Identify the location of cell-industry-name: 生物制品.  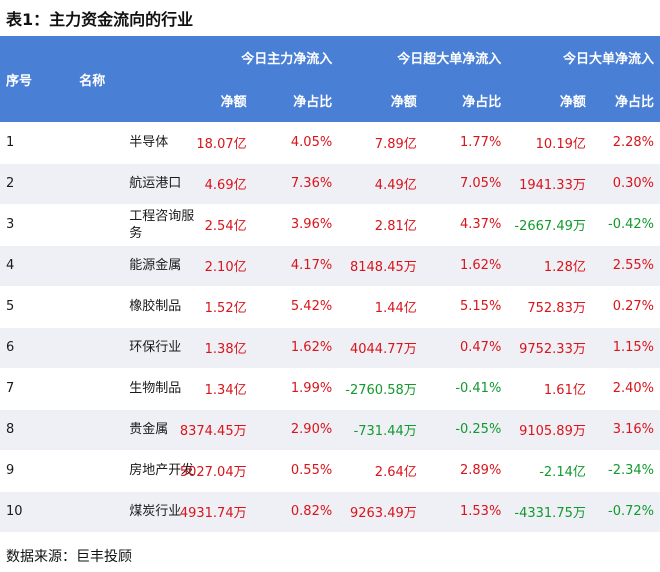
(155, 388).